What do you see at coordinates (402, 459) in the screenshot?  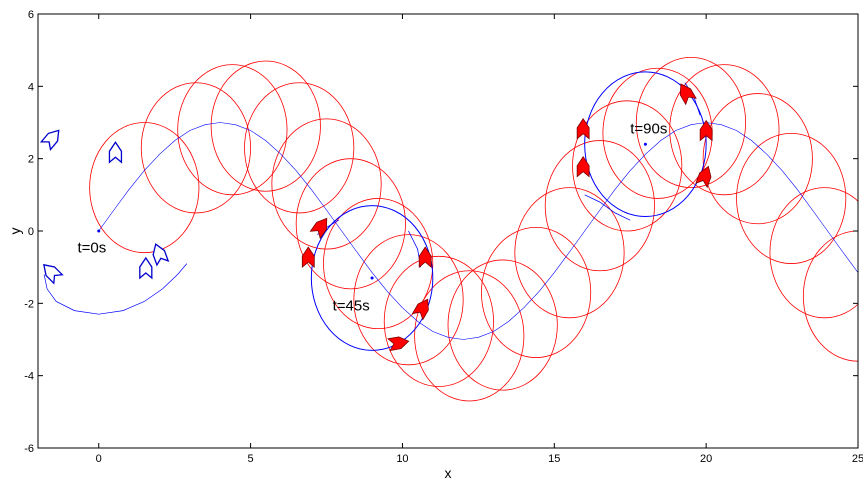 I see `x-tick-label-10: 10` at bounding box center [402, 459].